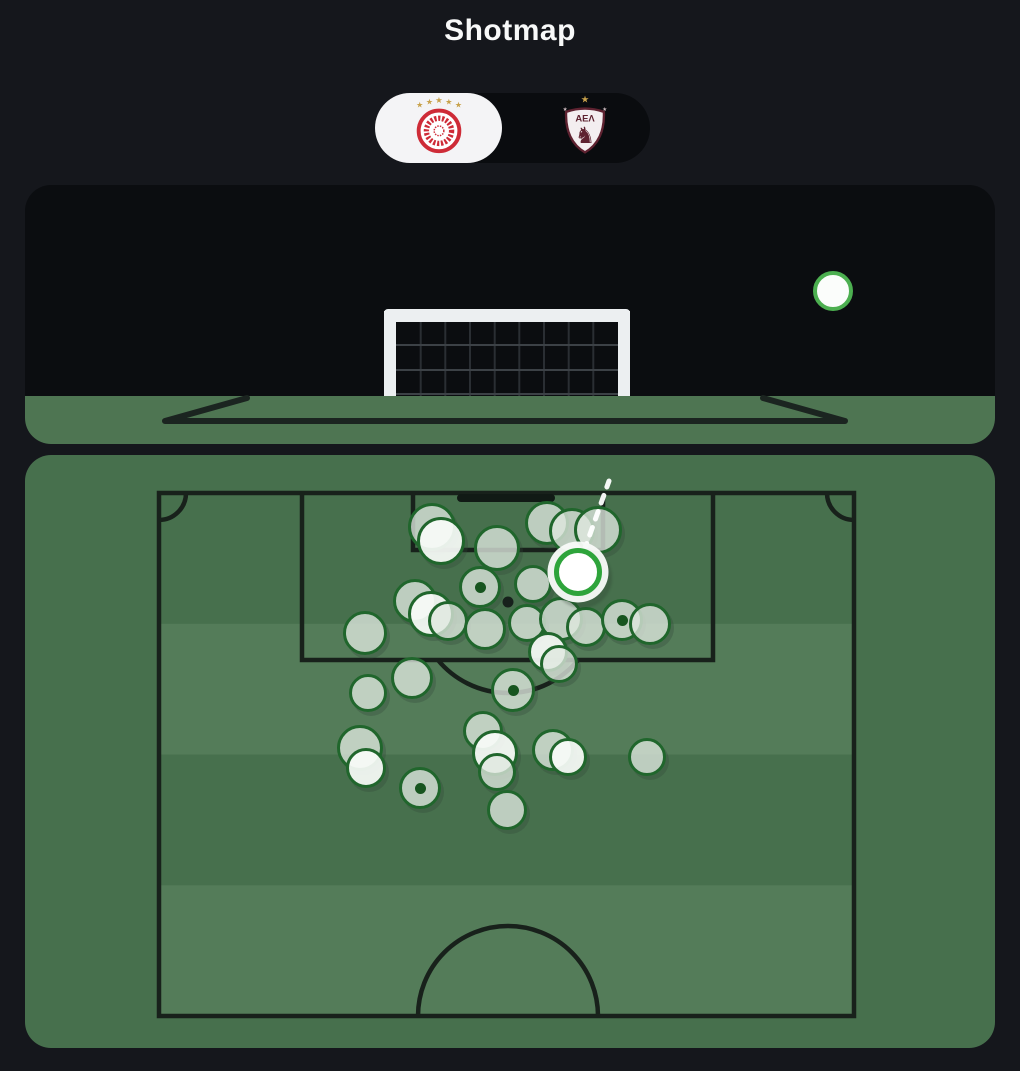 This screenshot has width=1020, height=1071. What do you see at coordinates (578, 572) in the screenshot?
I see `selected-shot-marker` at bounding box center [578, 572].